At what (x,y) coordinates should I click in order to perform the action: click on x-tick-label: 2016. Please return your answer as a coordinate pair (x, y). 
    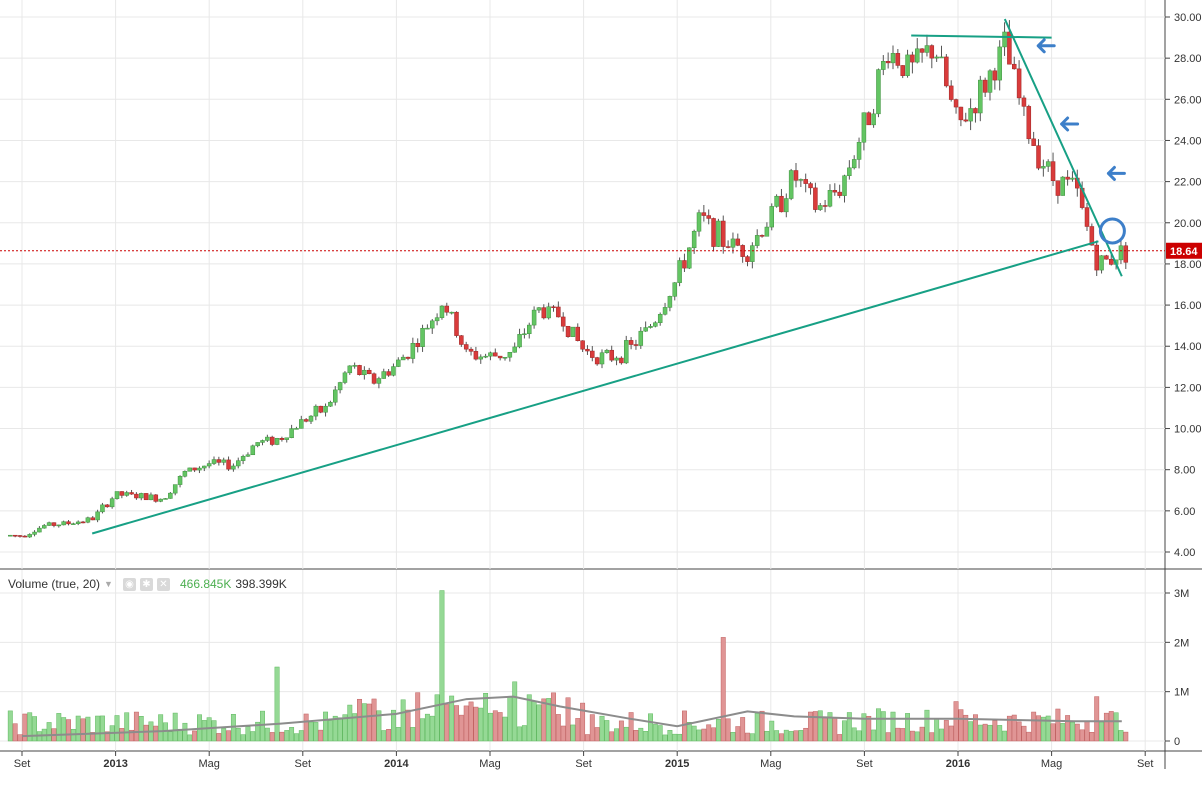
    Looking at the image, I should click on (958, 764).